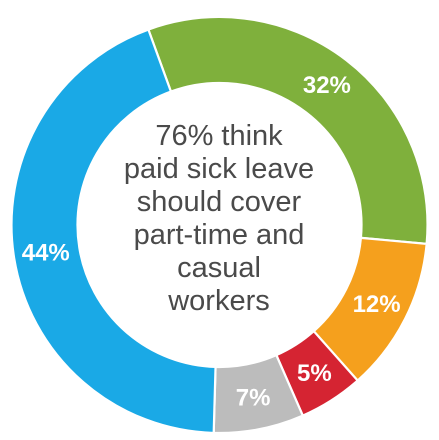 This screenshot has height=440, width=439. Describe the element at coordinates (377, 304) in the screenshot. I see `slice-label-12: 12%` at that location.